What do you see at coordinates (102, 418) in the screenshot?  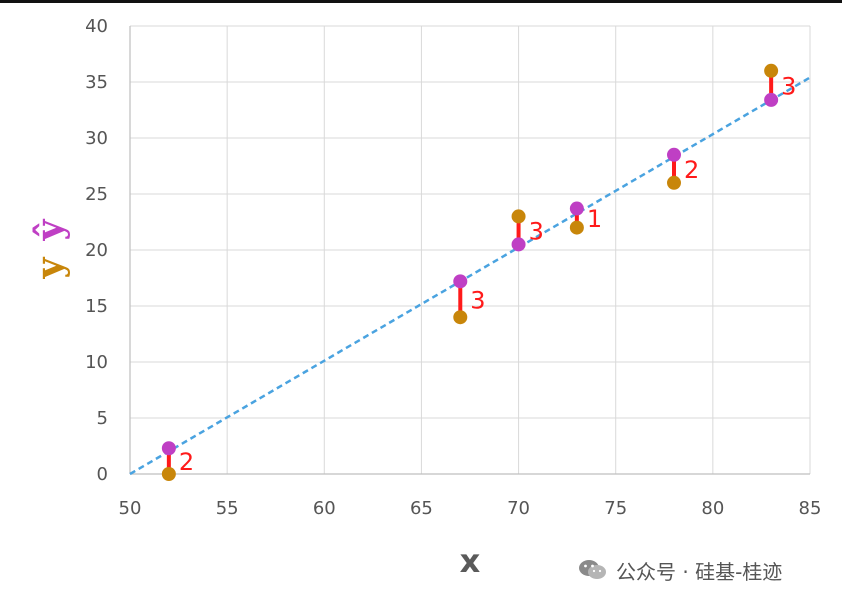 I see `y-tick-label: 5` at bounding box center [102, 418].